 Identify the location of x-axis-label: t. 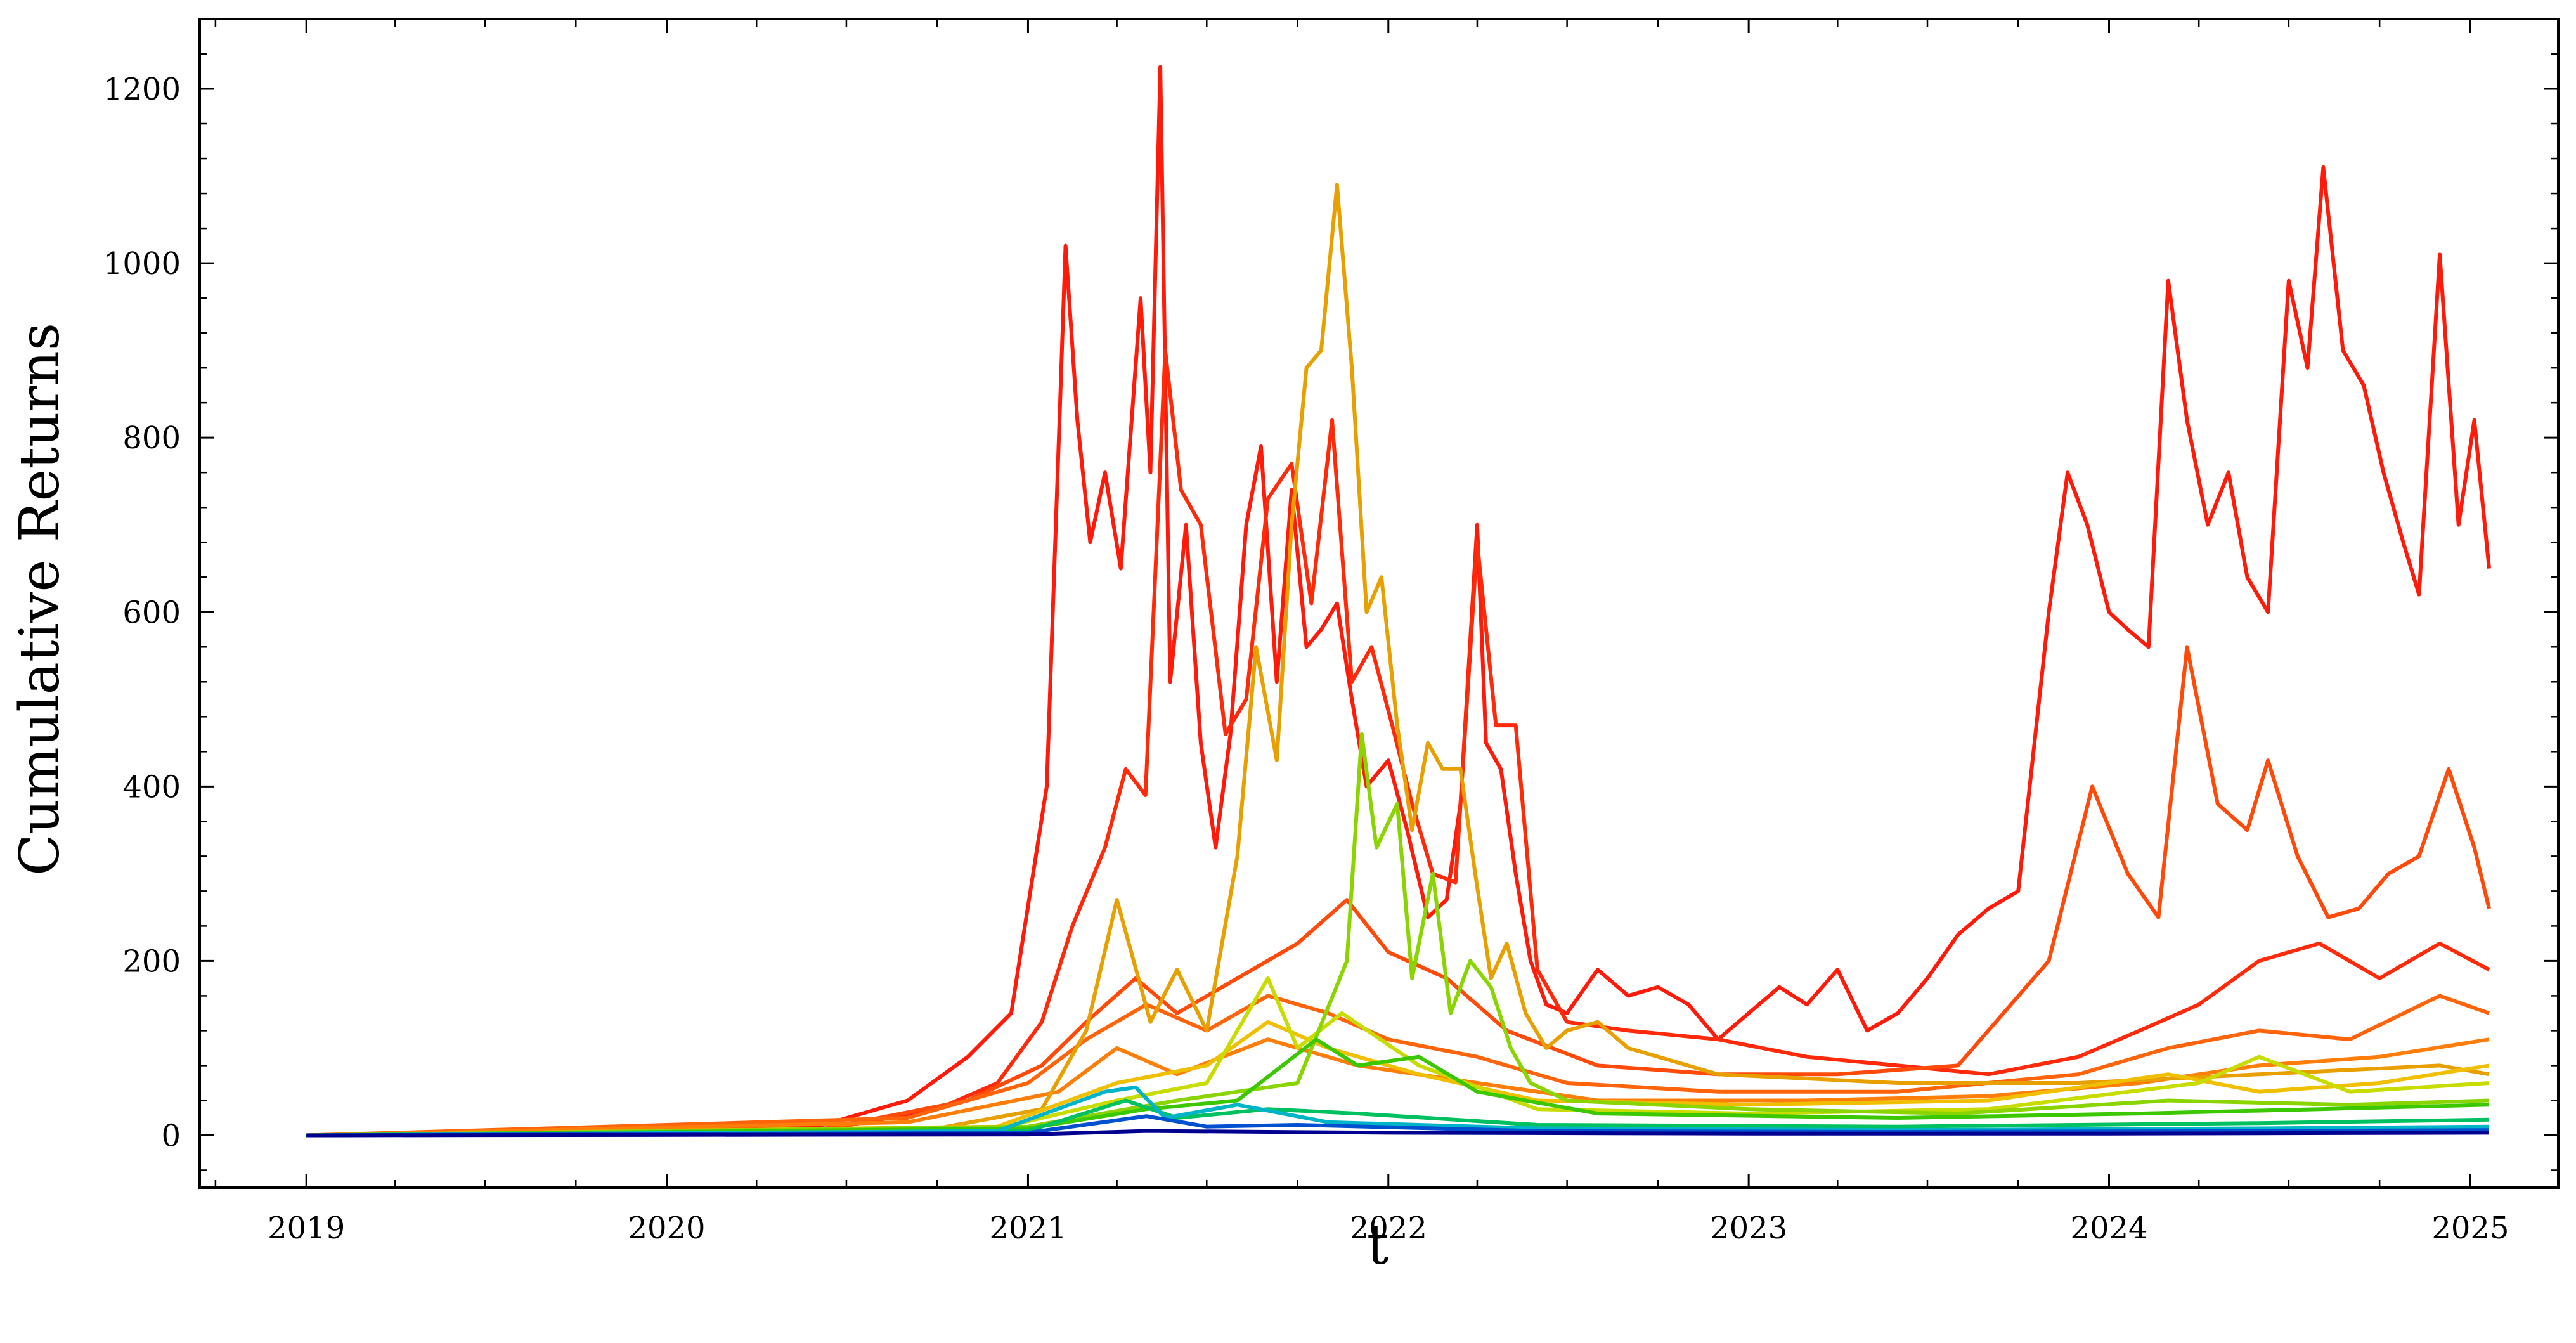
(1378, 1245).